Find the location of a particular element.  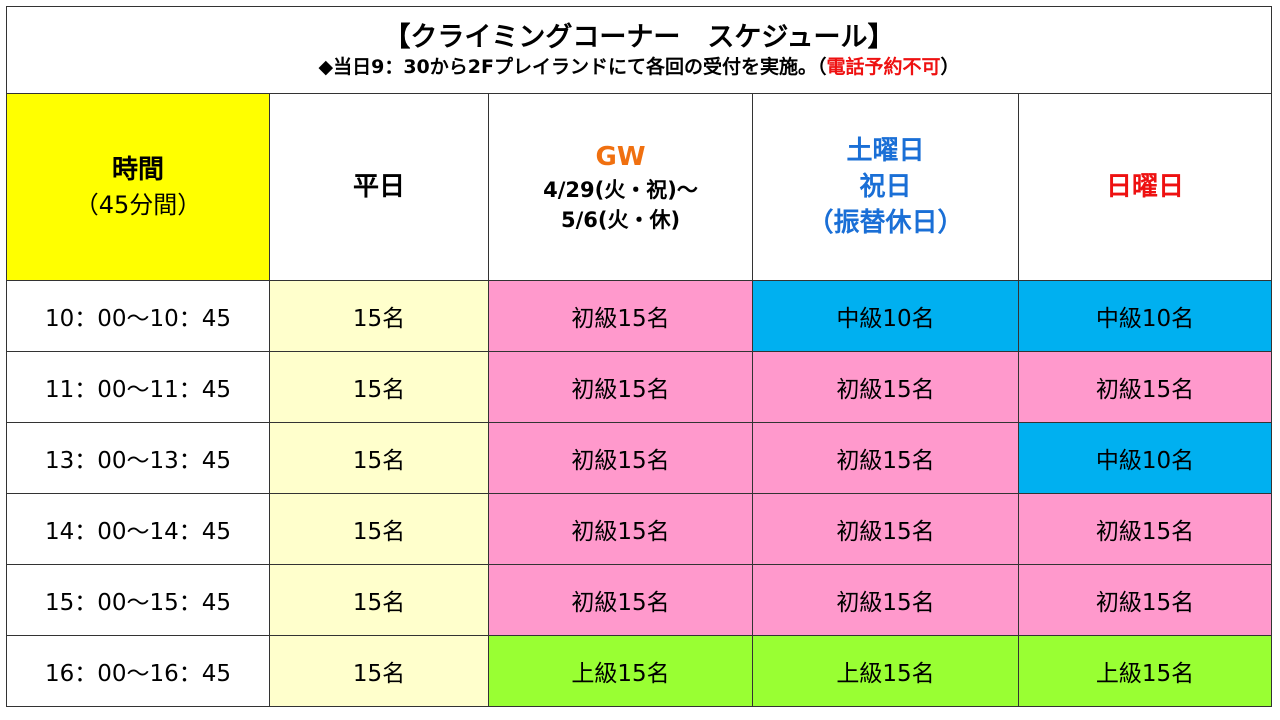

subtitle-end: ） is located at coordinates (950, 67).